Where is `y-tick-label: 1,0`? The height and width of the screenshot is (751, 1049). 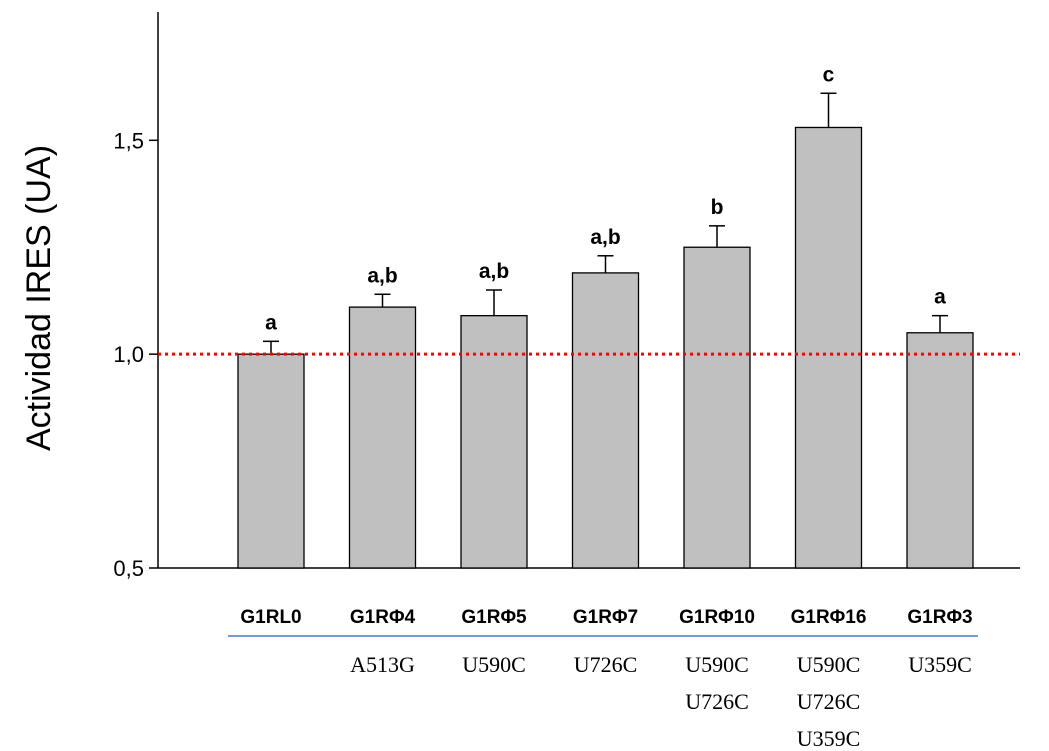
y-tick-label: 1,0 is located at coordinates (128, 354).